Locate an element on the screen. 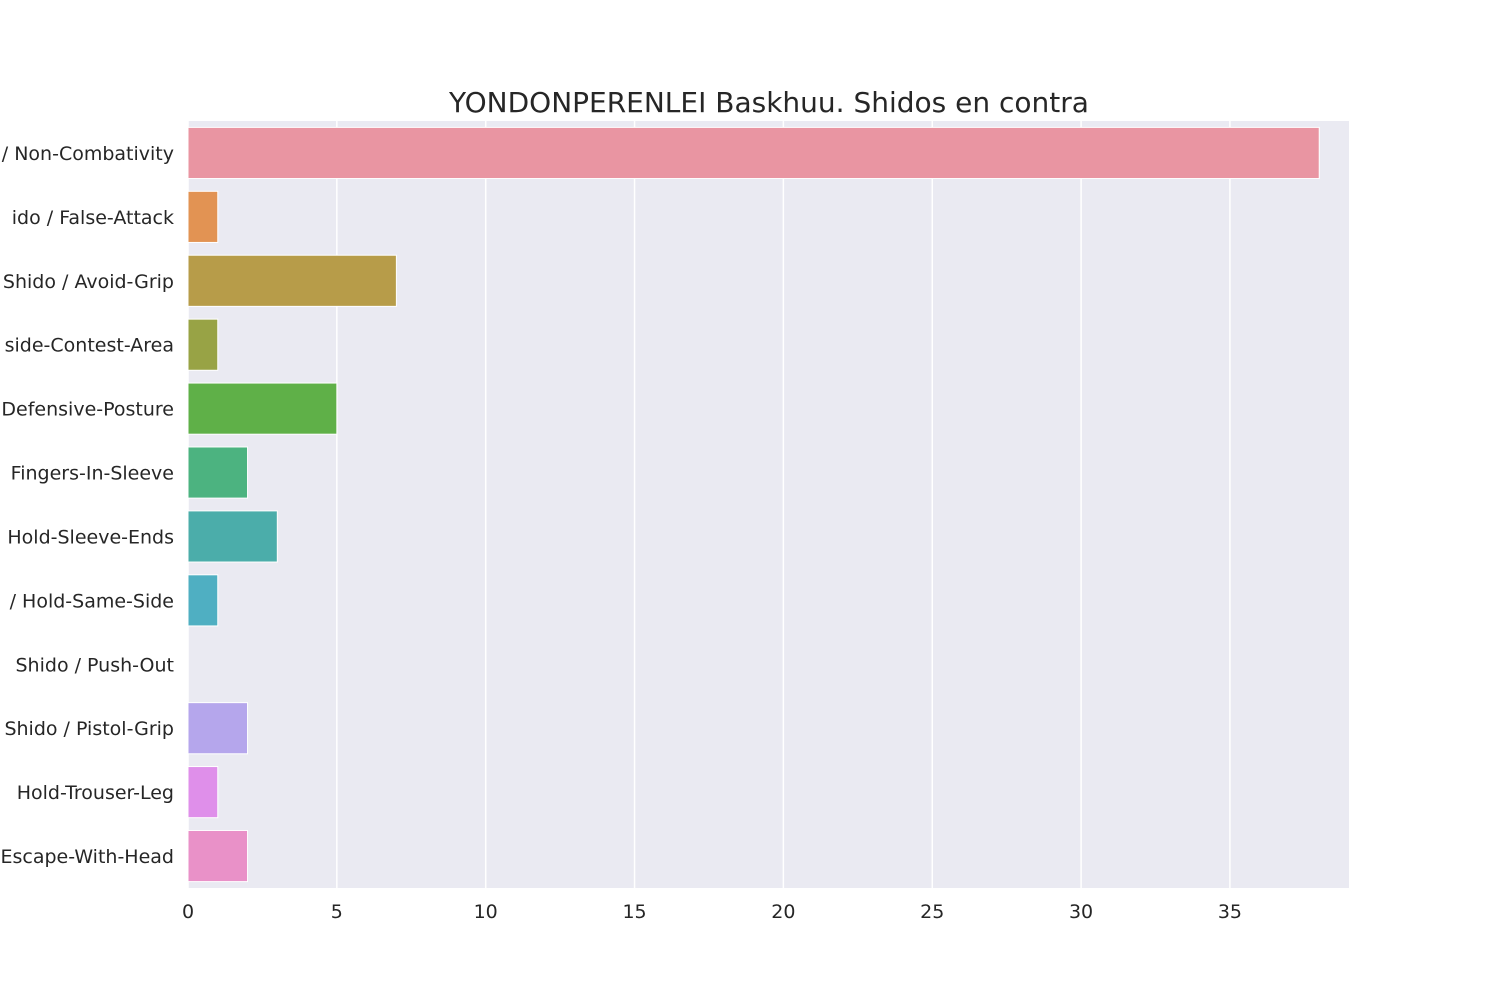  x-tick-label: 0 is located at coordinates (188, 912).